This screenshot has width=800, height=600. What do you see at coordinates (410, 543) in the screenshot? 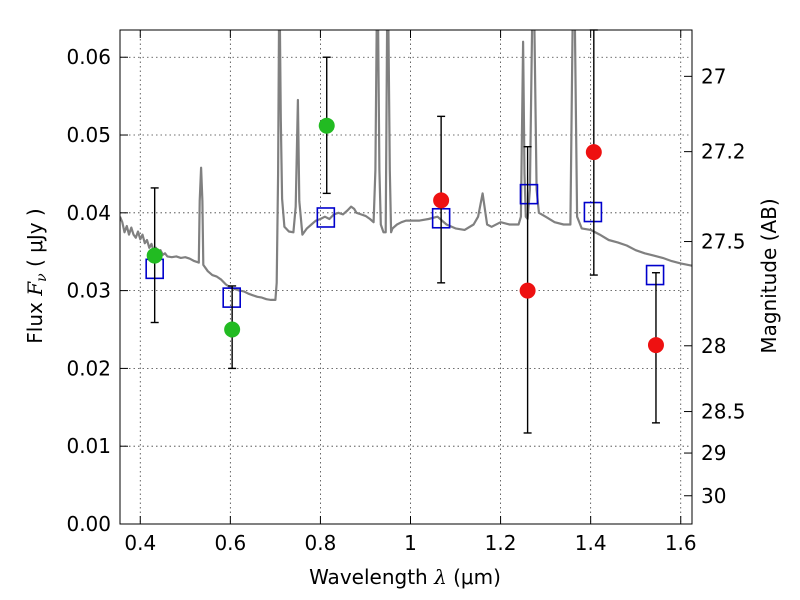
I see `x-tick-label: 1` at bounding box center [410, 543].